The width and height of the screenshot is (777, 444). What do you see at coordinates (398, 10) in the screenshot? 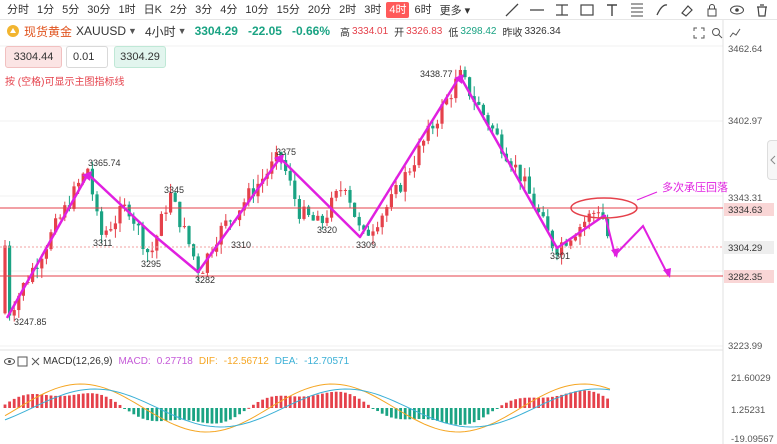
I see `timeframe-14: 4时` at bounding box center [398, 10].